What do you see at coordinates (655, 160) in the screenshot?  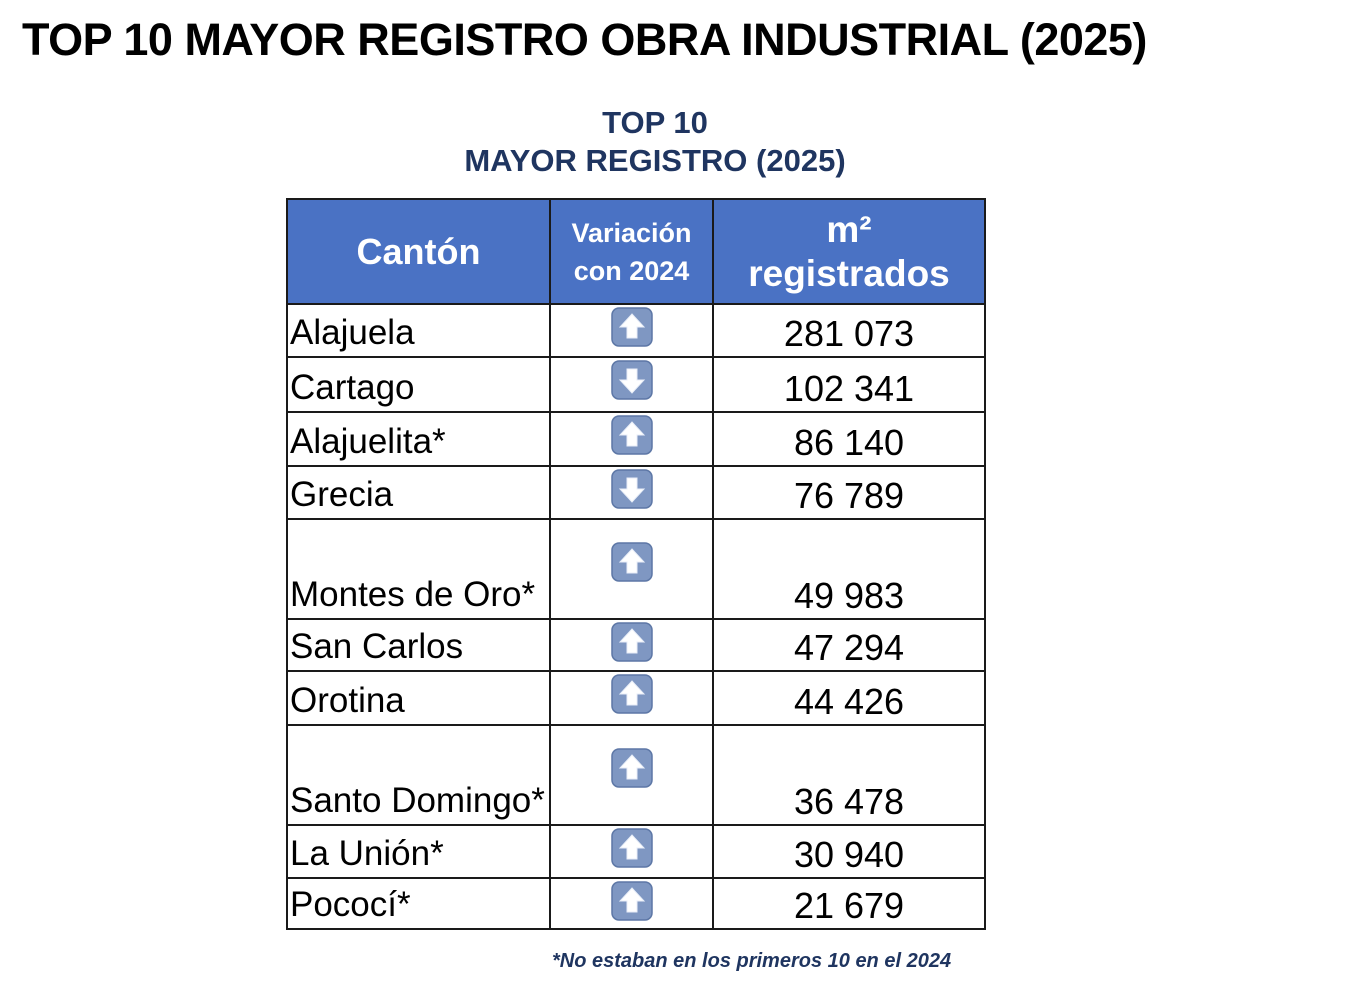 I see `subtitle-line: MAYOR REGISTRO (2025)` at bounding box center [655, 160].